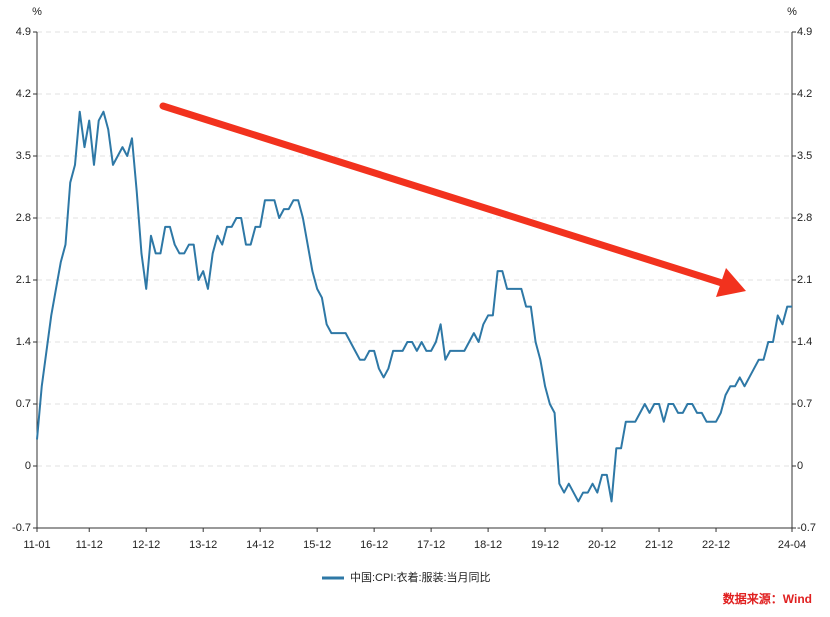  I want to click on y2-tick-label: 4.9, so click(804, 32).